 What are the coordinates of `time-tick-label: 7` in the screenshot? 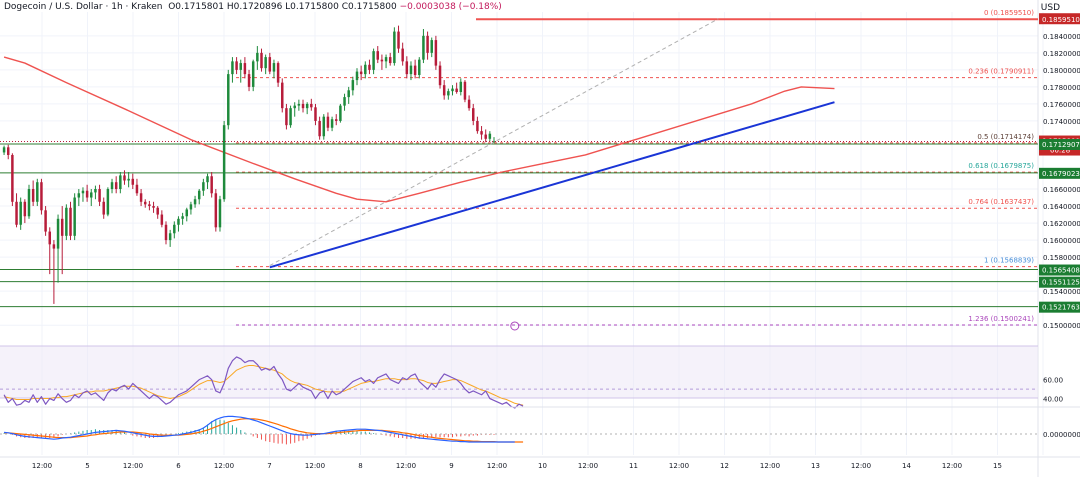 It's located at (269, 466).